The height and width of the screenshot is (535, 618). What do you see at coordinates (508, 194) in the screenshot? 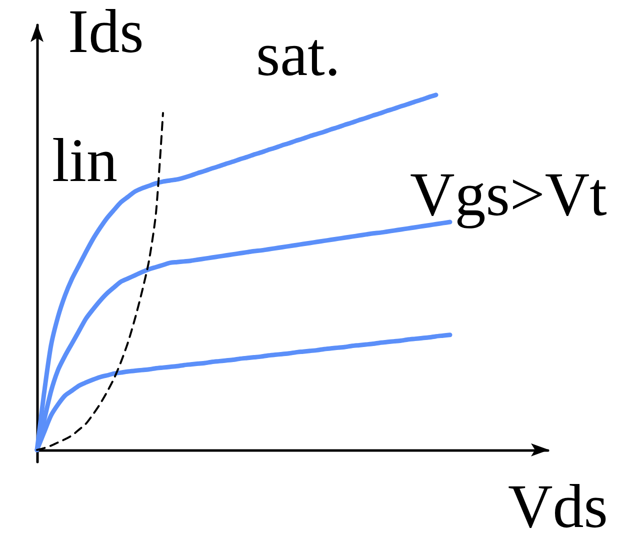
I see `annotation: Vgs>Vt` at bounding box center [508, 194].